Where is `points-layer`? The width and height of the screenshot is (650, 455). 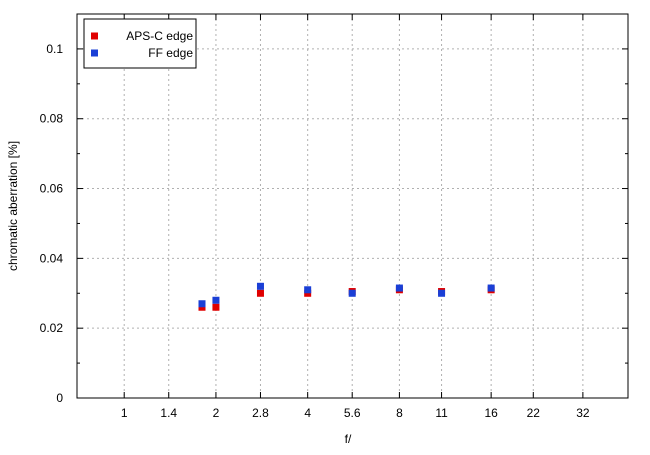 points-layer is located at coordinates (346, 296).